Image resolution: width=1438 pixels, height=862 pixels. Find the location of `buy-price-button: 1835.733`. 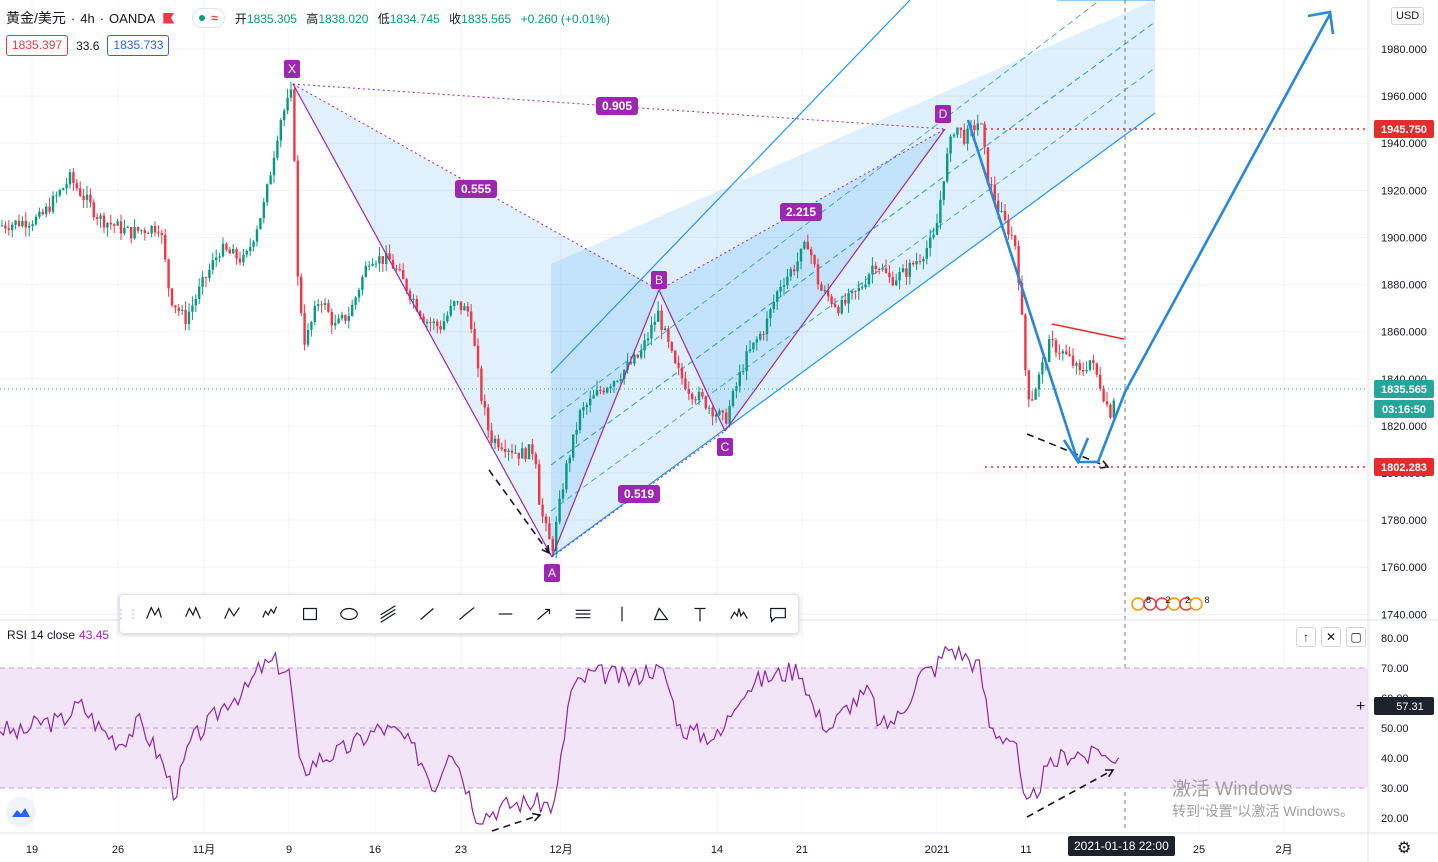

buy-price-button: 1835.733 is located at coordinates (138, 45).